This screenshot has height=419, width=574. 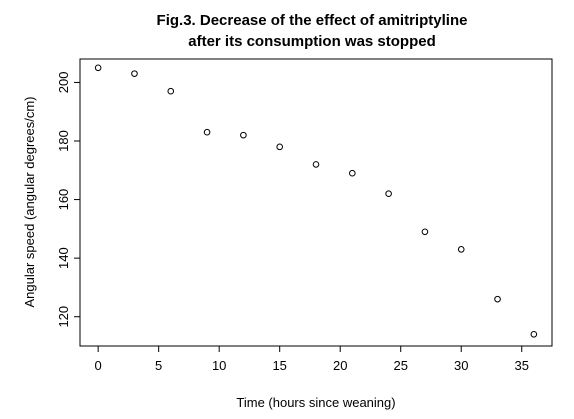 What do you see at coordinates (63, 141) in the screenshot?
I see `y-tick-label: 180` at bounding box center [63, 141].